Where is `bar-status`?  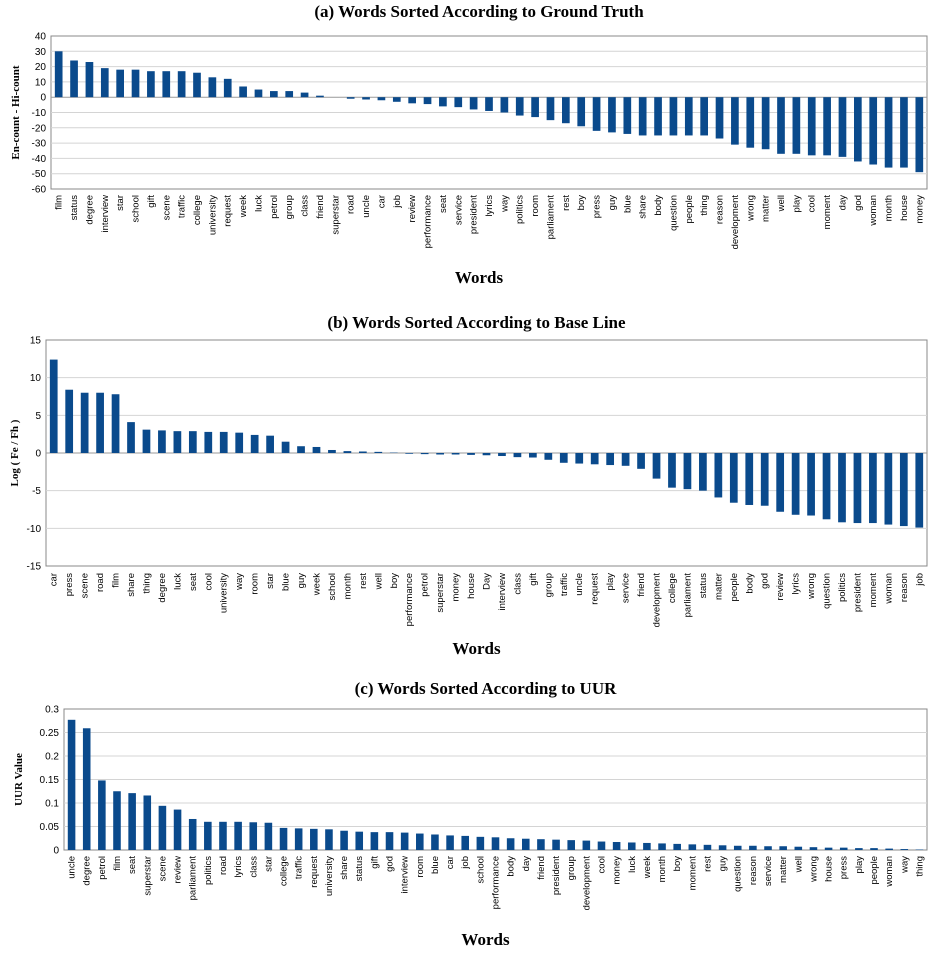
bar-status is located at coordinates (703, 472).